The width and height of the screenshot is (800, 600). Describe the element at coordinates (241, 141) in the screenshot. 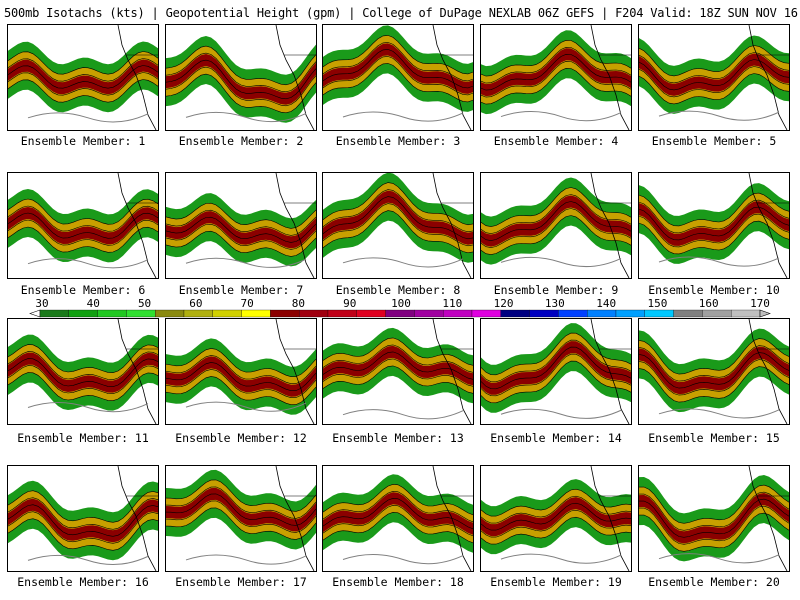

I see `panel-label-2: Ensemble Member: 2` at that location.